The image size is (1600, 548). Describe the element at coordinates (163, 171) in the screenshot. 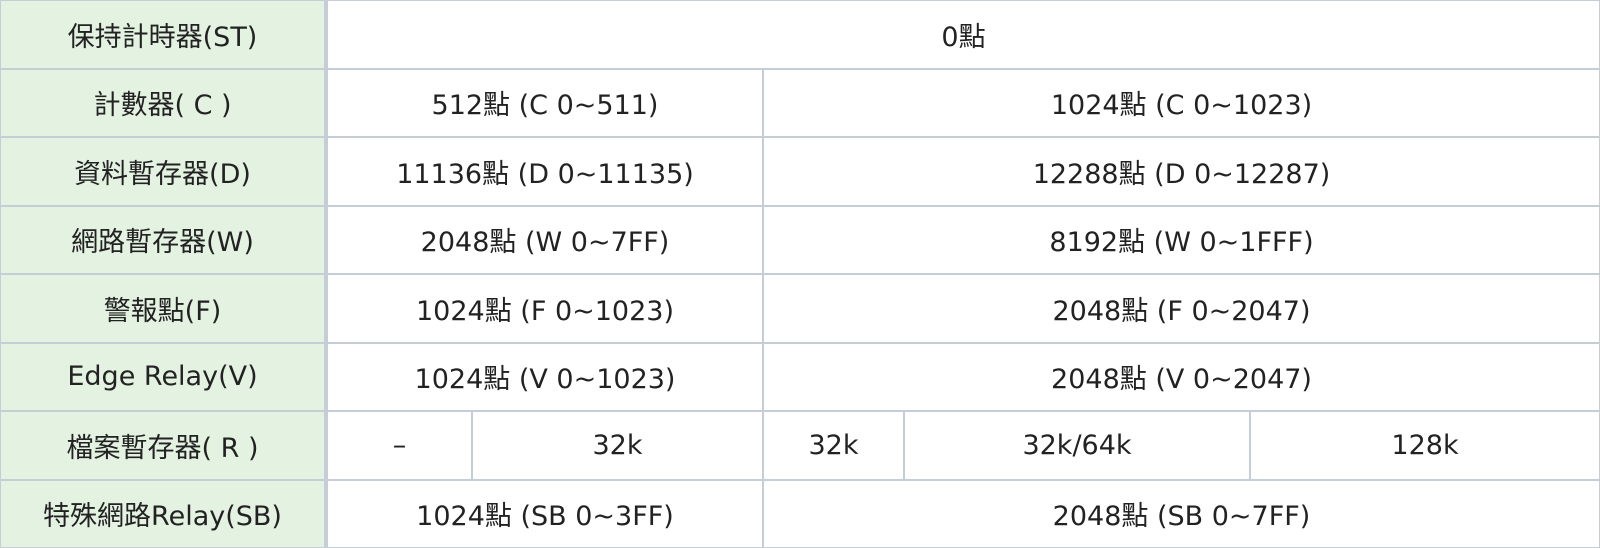

I see `row-label: 資料暫存器(D)` at that location.